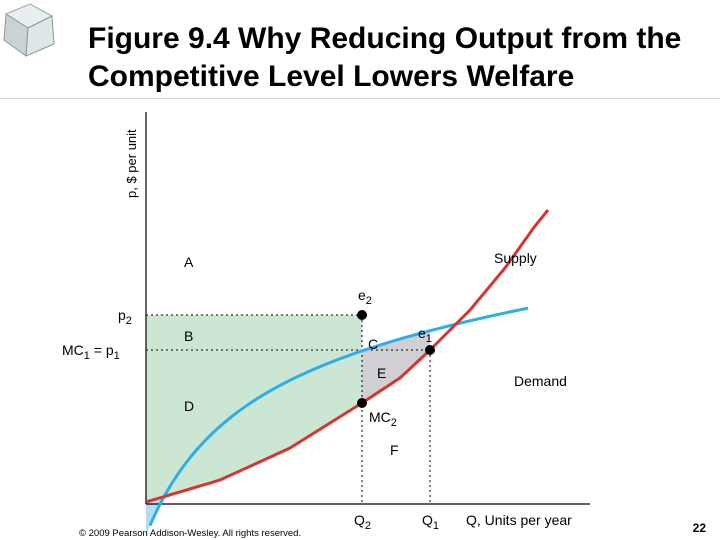  What do you see at coordinates (540, 381) in the screenshot?
I see `label-demand: Demand` at bounding box center [540, 381].